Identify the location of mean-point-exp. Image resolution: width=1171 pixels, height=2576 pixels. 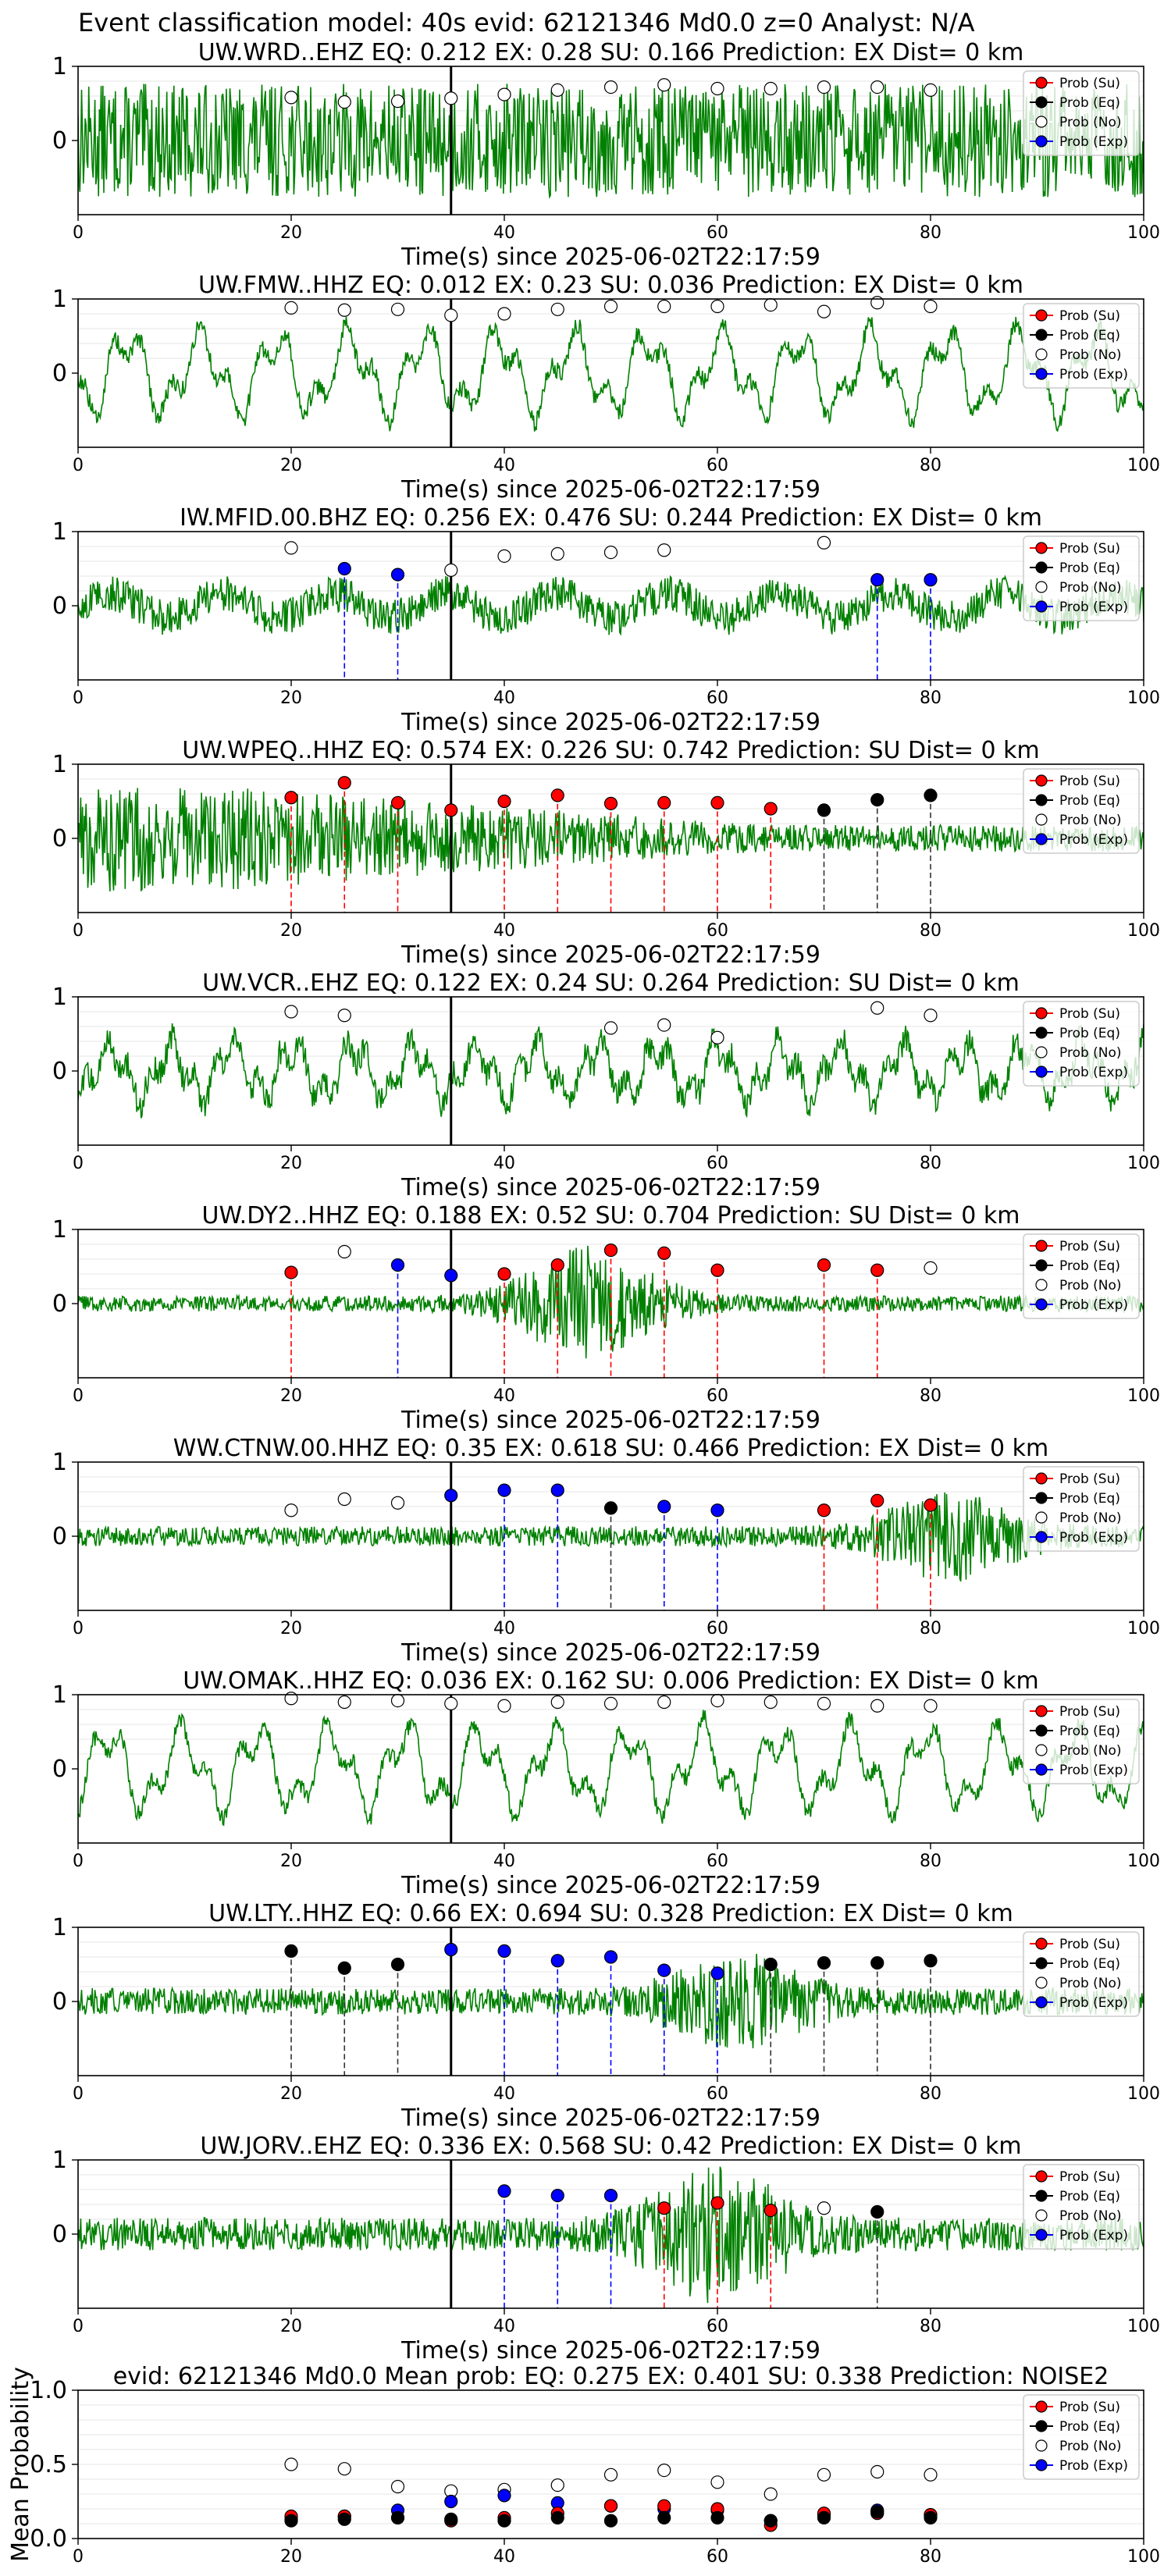
(451, 2501).